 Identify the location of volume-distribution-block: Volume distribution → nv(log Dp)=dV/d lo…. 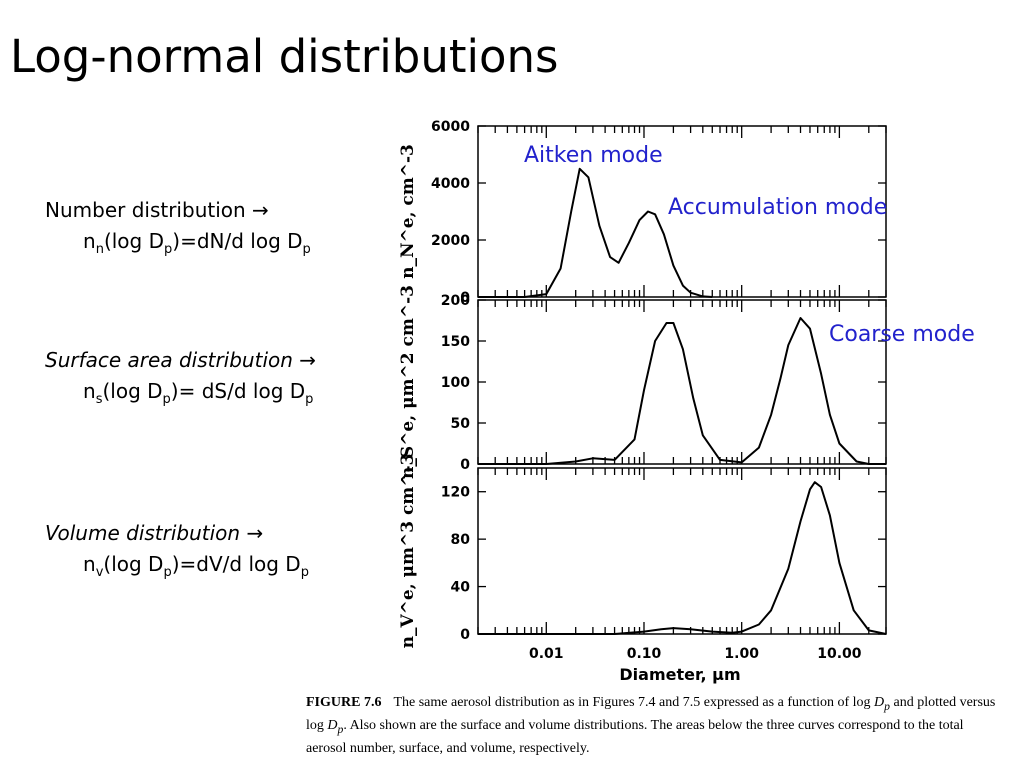
(177, 553).